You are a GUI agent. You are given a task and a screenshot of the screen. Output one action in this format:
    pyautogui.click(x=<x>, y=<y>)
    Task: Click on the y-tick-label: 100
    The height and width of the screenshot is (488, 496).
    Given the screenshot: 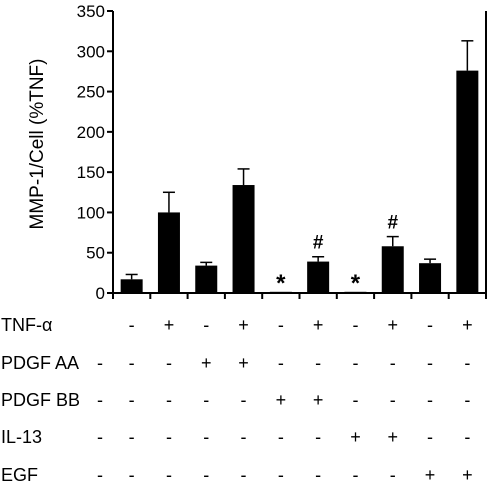 What is the action you would take?
    pyautogui.click(x=91, y=212)
    